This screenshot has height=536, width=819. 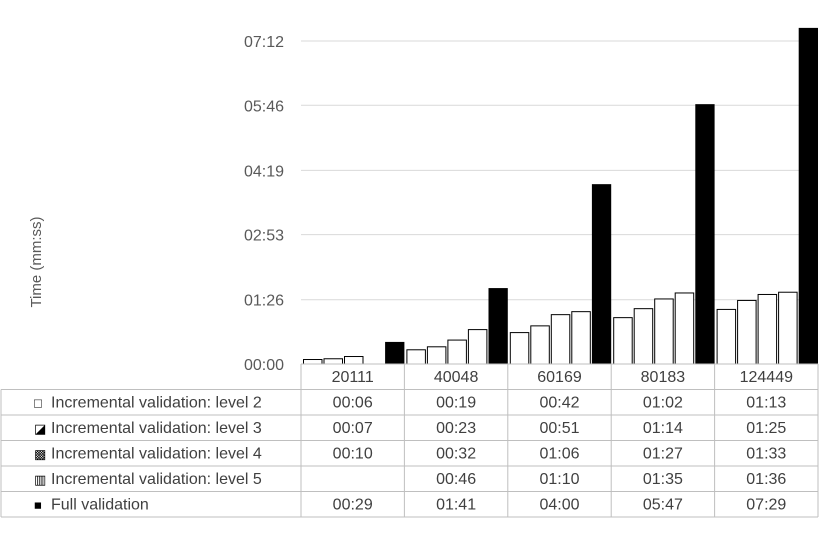 What do you see at coordinates (36, 261) in the screenshot?
I see `y-axis-label: Time (mm:ss)` at bounding box center [36, 261].